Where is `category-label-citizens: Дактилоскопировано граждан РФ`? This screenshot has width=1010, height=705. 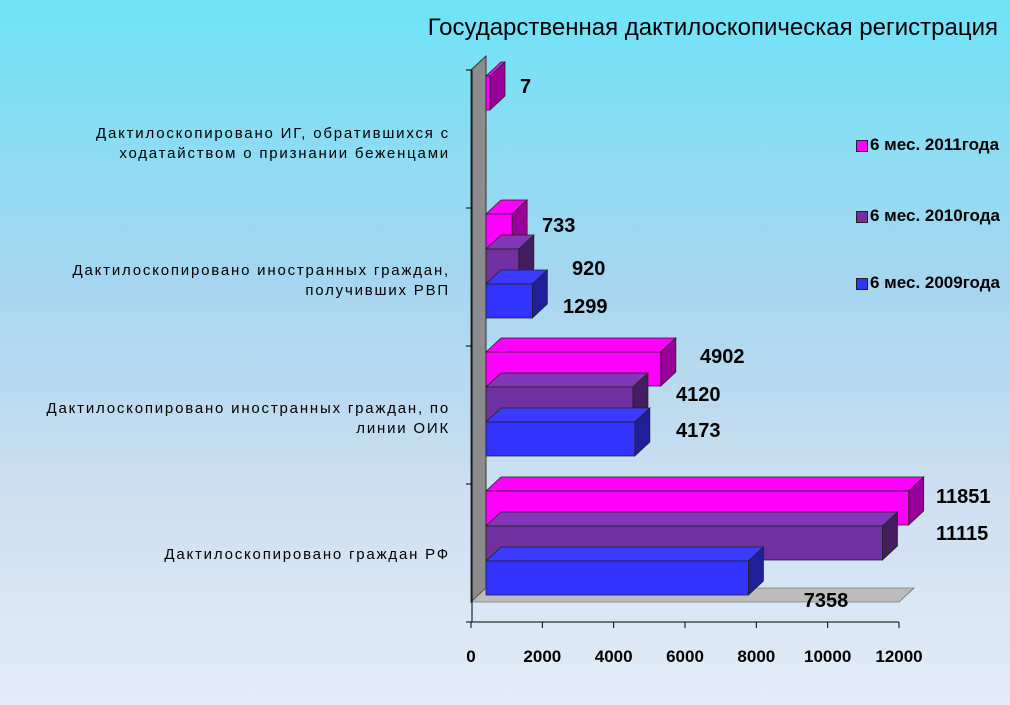
category-label-citizens: Дактилоскопировано граждан РФ is located at coordinates (307, 554).